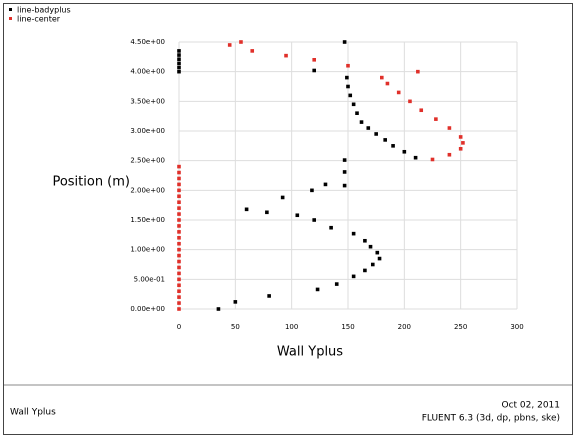 This screenshot has height=439, width=577. What do you see at coordinates (147, 161) in the screenshot?
I see `y-tick-label: 2.50e+00` at bounding box center [147, 161].